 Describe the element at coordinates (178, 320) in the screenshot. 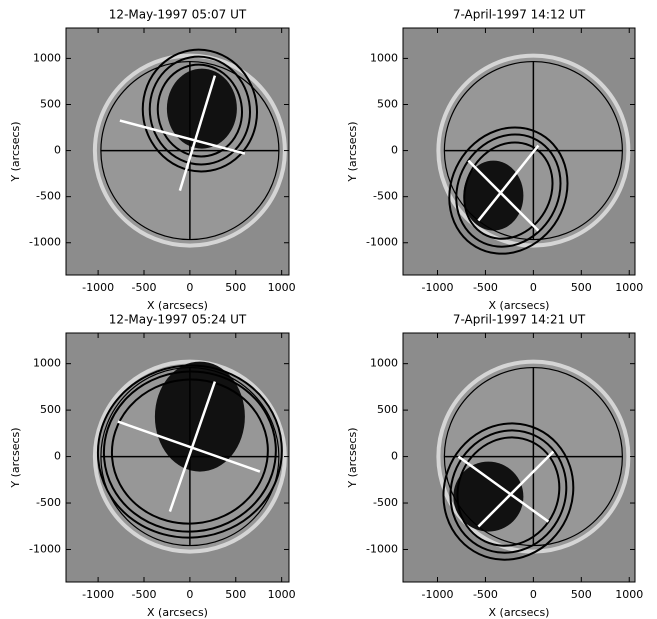

I see `panel-title: 12-May-1997 05:24 UT` at that location.